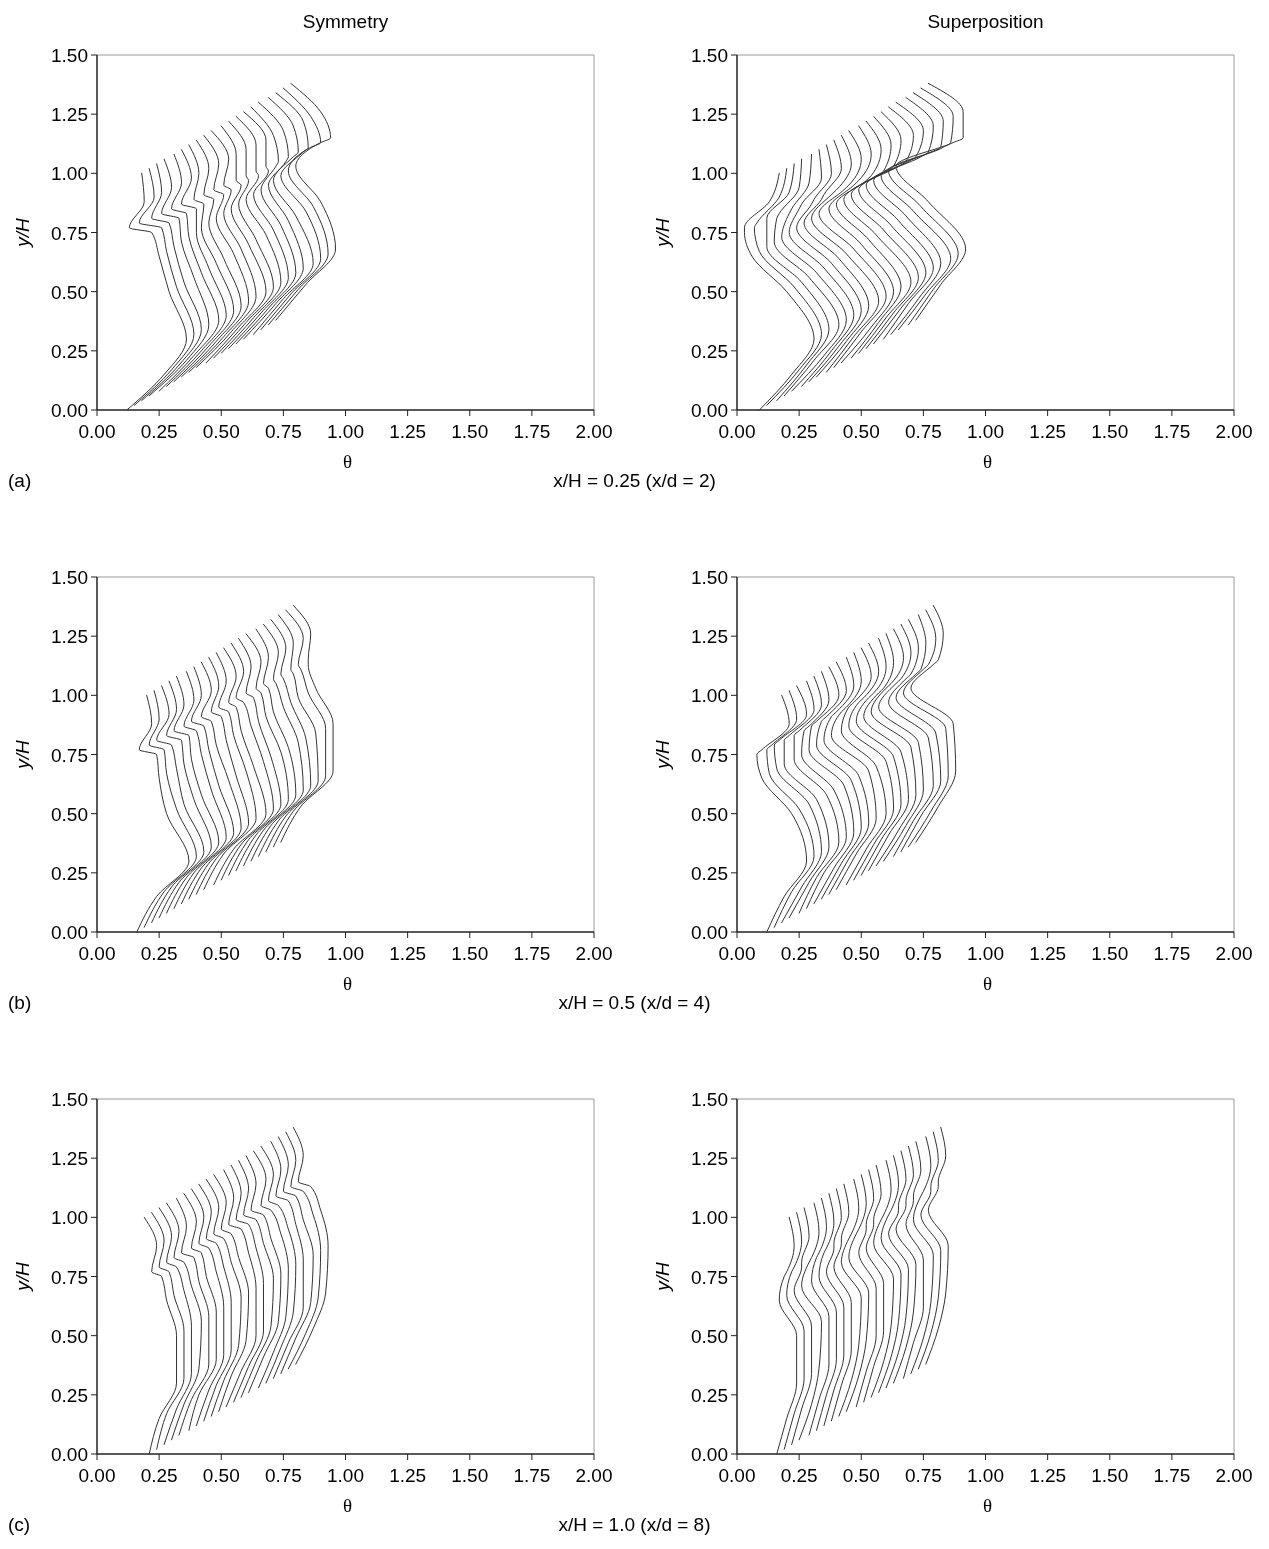 This screenshot has height=1549, width=1269. What do you see at coordinates (634, 1002) in the screenshot?
I see `text: x/H = 0.5 (x/d = 4)` at bounding box center [634, 1002].